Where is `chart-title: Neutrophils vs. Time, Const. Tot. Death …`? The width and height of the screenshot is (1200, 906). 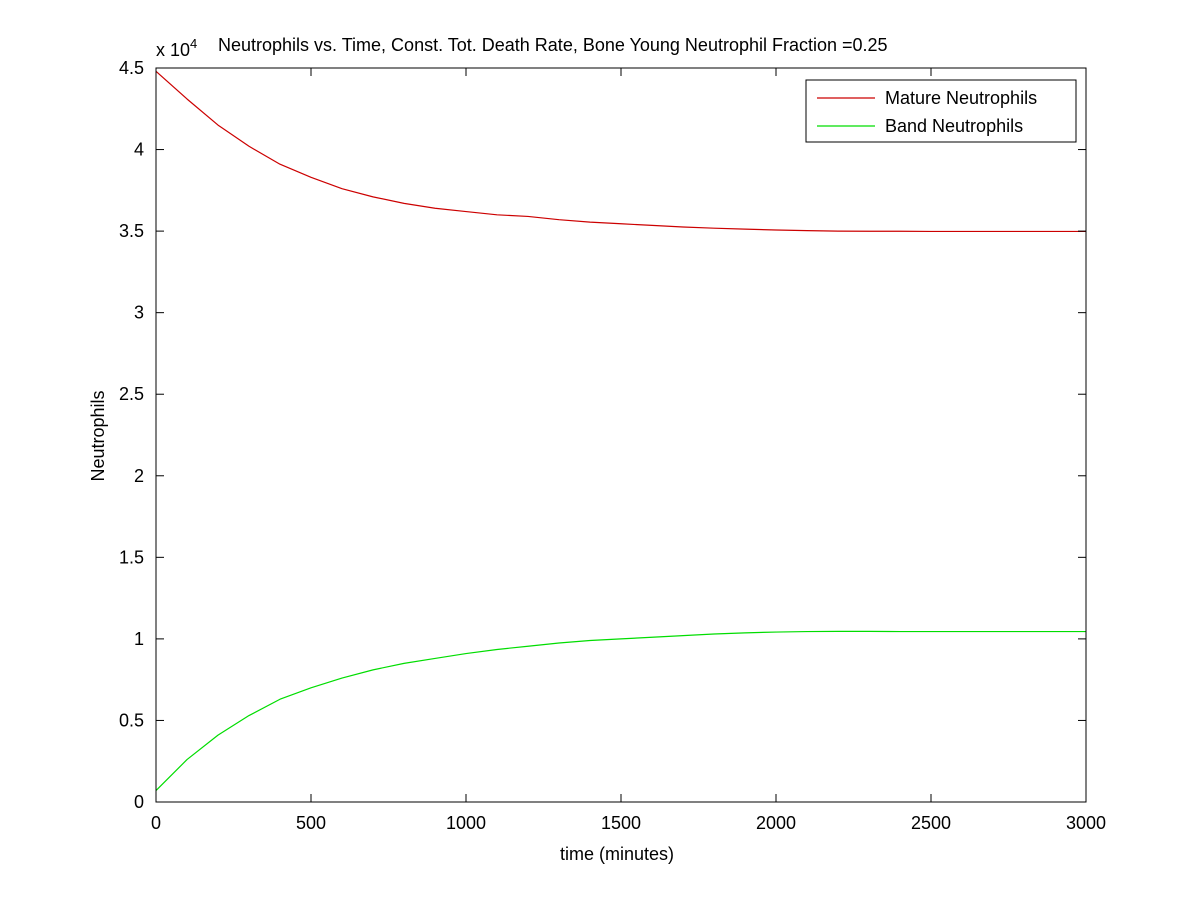
chart-title: Neutrophils vs. Time, Const. Tot. Death … is located at coordinates (553, 45).